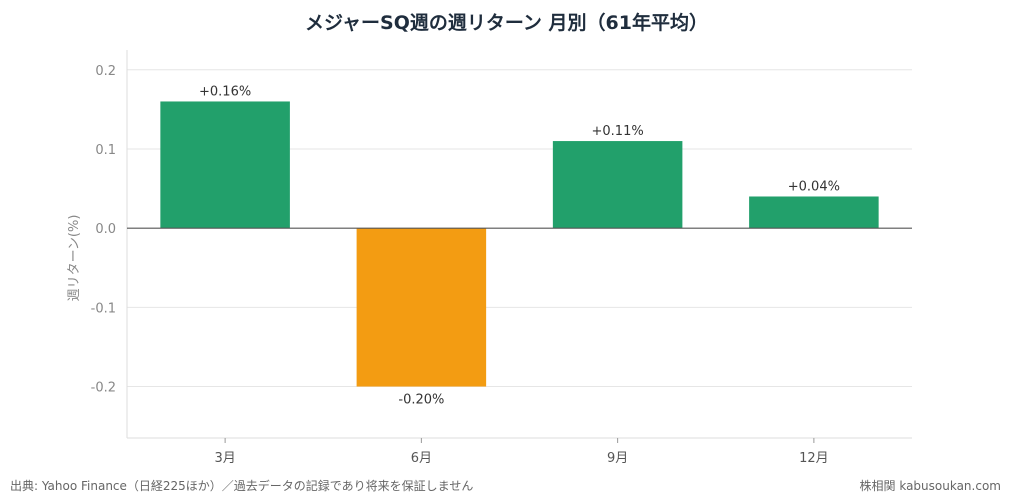  Describe the element at coordinates (421, 458) in the screenshot. I see `x-tick-label: 6月` at that location.